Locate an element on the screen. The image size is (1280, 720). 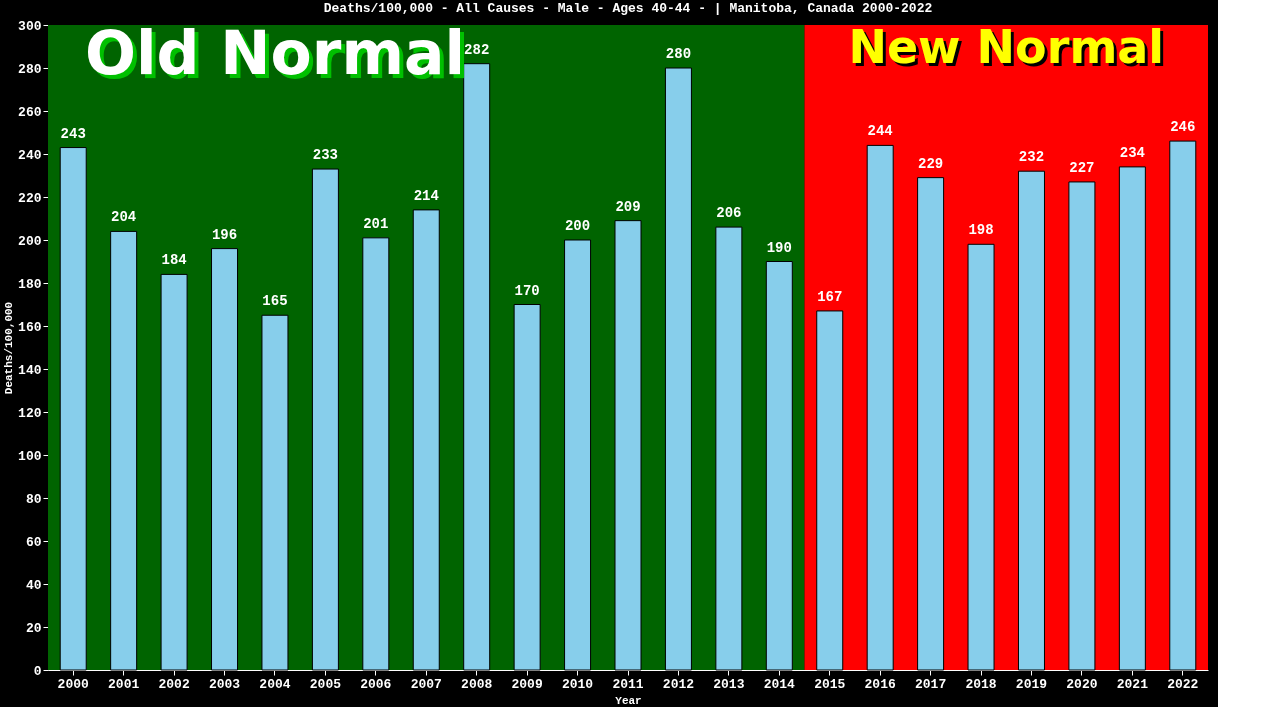
data-label: 204 is located at coordinates (124, 217).